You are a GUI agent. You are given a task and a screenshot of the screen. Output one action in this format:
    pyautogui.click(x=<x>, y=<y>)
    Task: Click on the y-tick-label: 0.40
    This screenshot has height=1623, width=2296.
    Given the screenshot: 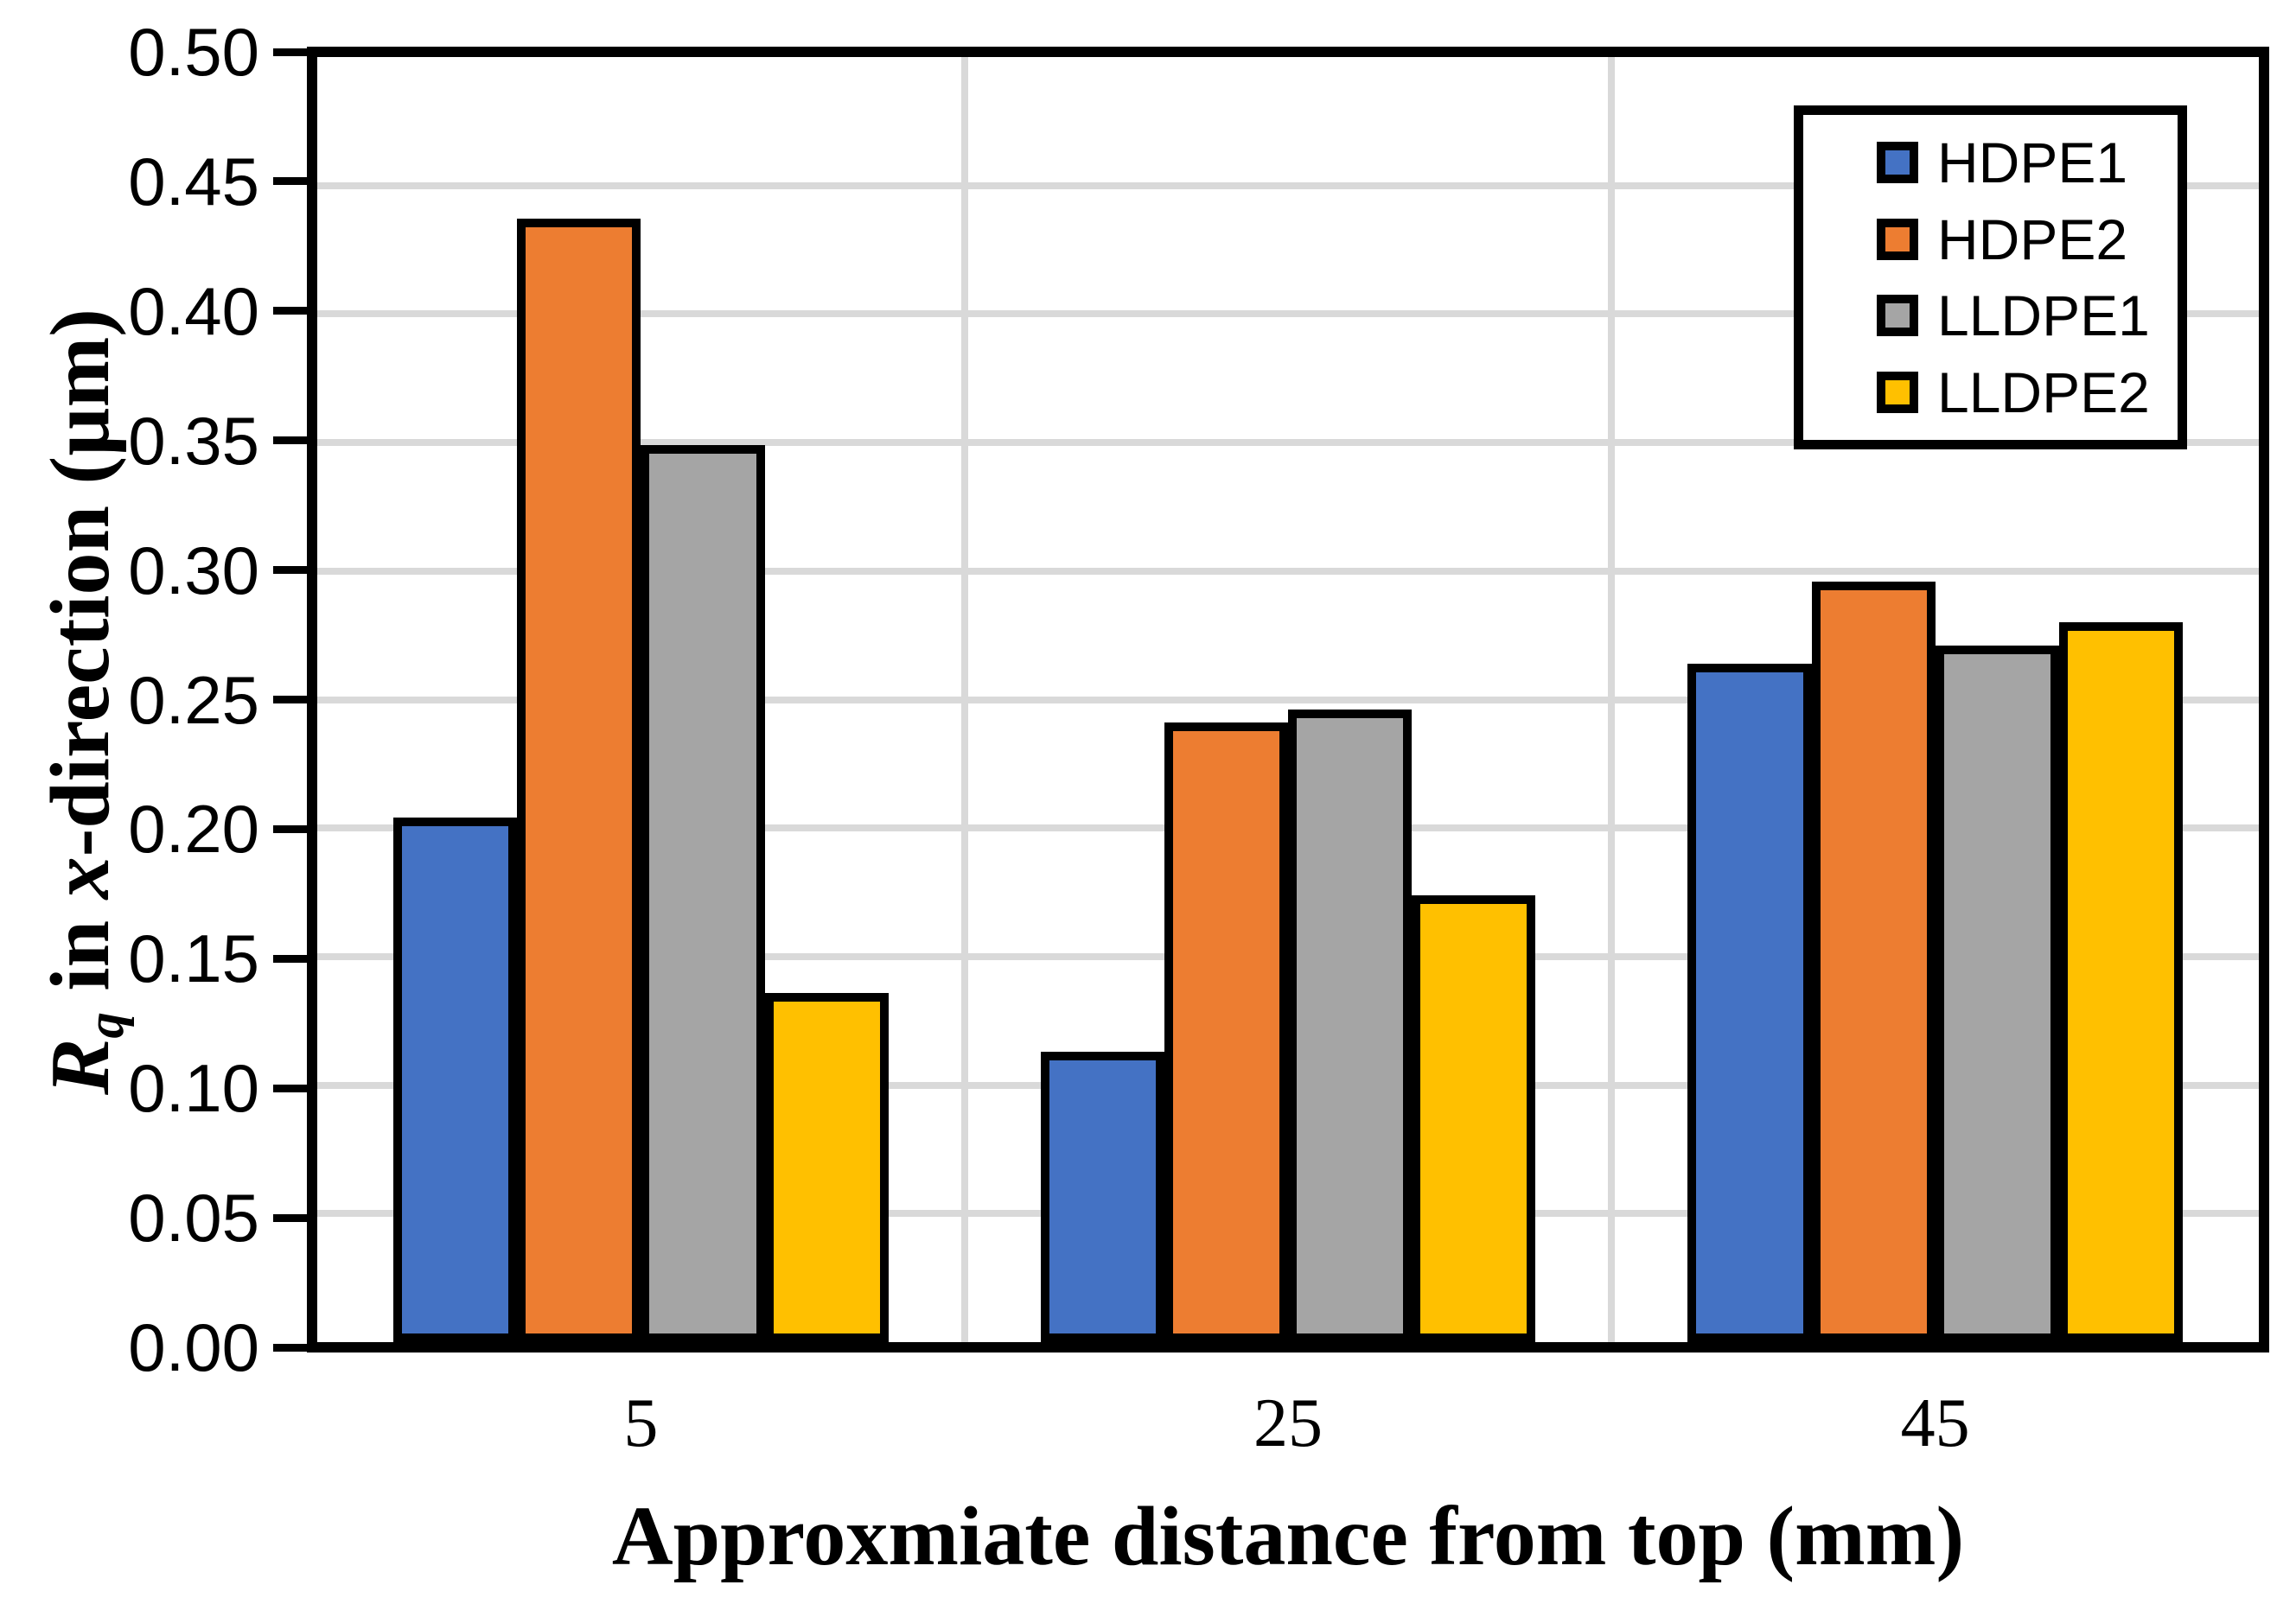 What is the action you would take?
    pyautogui.click(x=193, y=310)
    